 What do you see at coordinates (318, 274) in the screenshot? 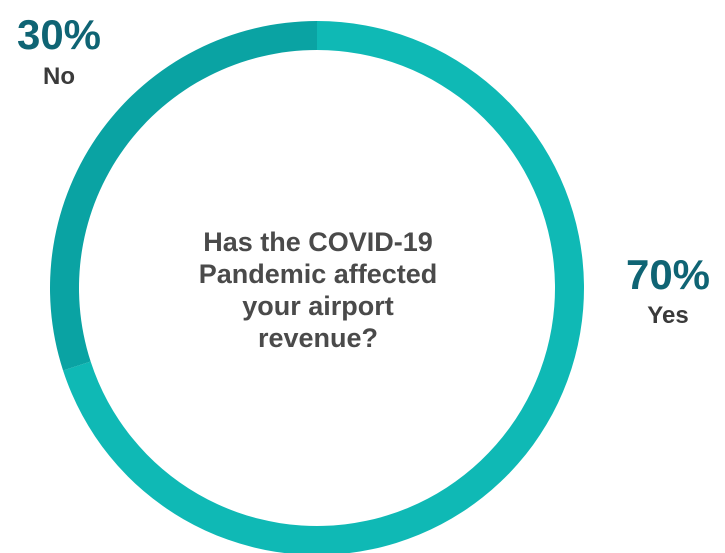
I see `center-line-2: Pandemic affected` at bounding box center [318, 274].